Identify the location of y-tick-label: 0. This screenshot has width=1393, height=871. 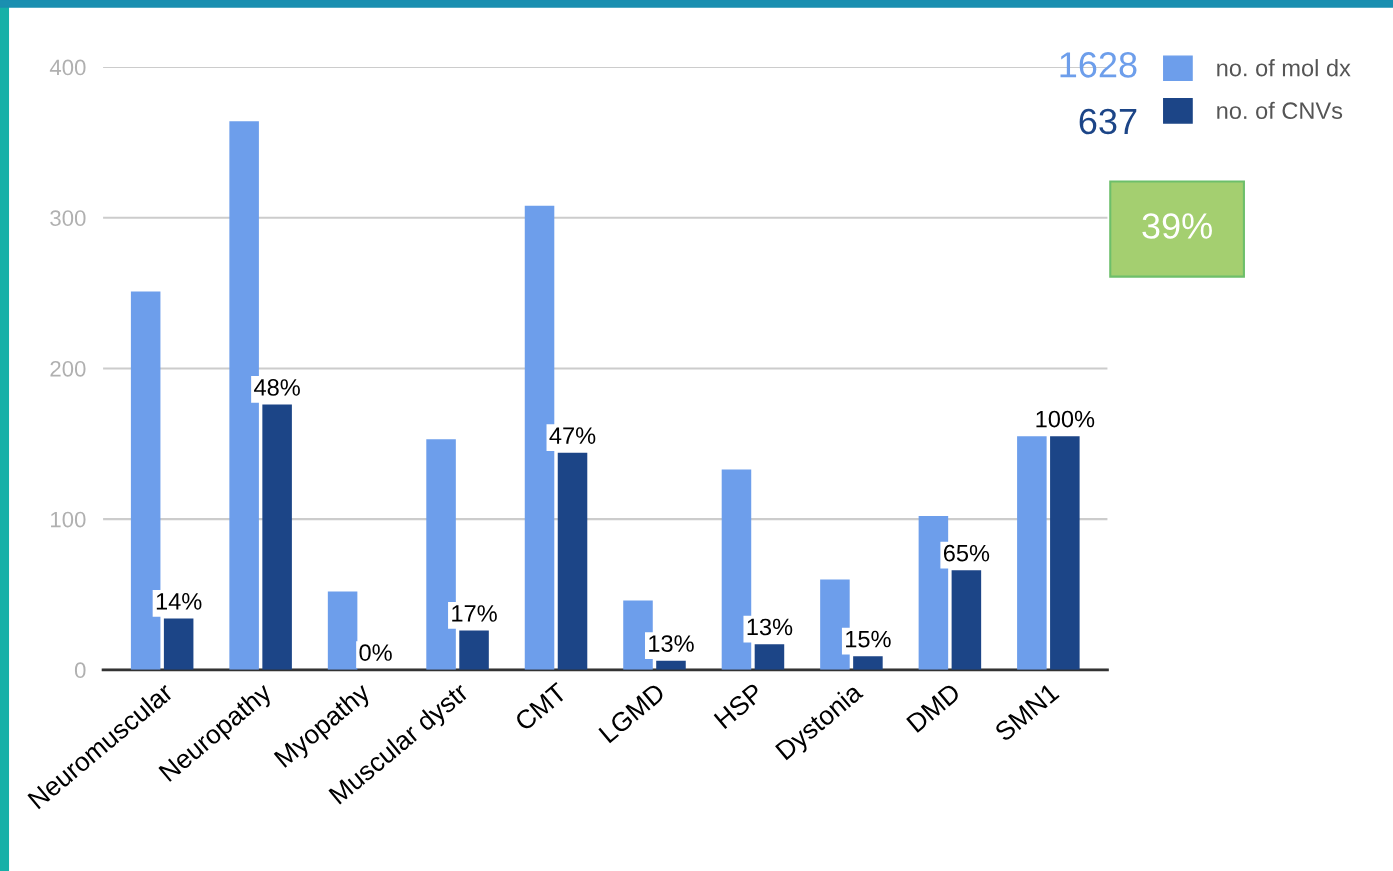
(80, 670).